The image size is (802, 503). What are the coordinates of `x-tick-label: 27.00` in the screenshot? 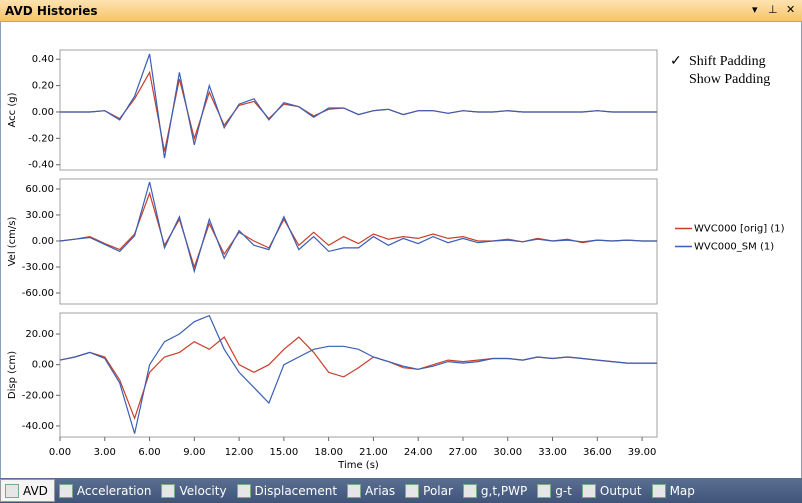 It's located at (463, 452).